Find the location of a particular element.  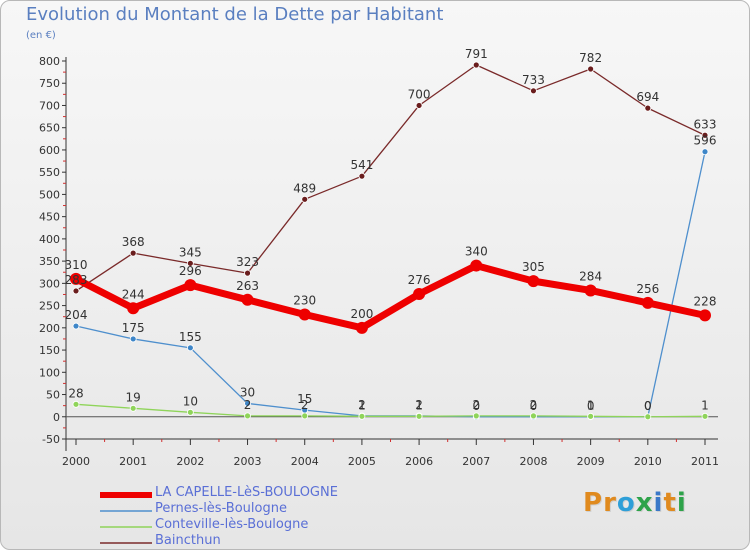

y-tick-label: 800 is located at coordinates (49, 61).